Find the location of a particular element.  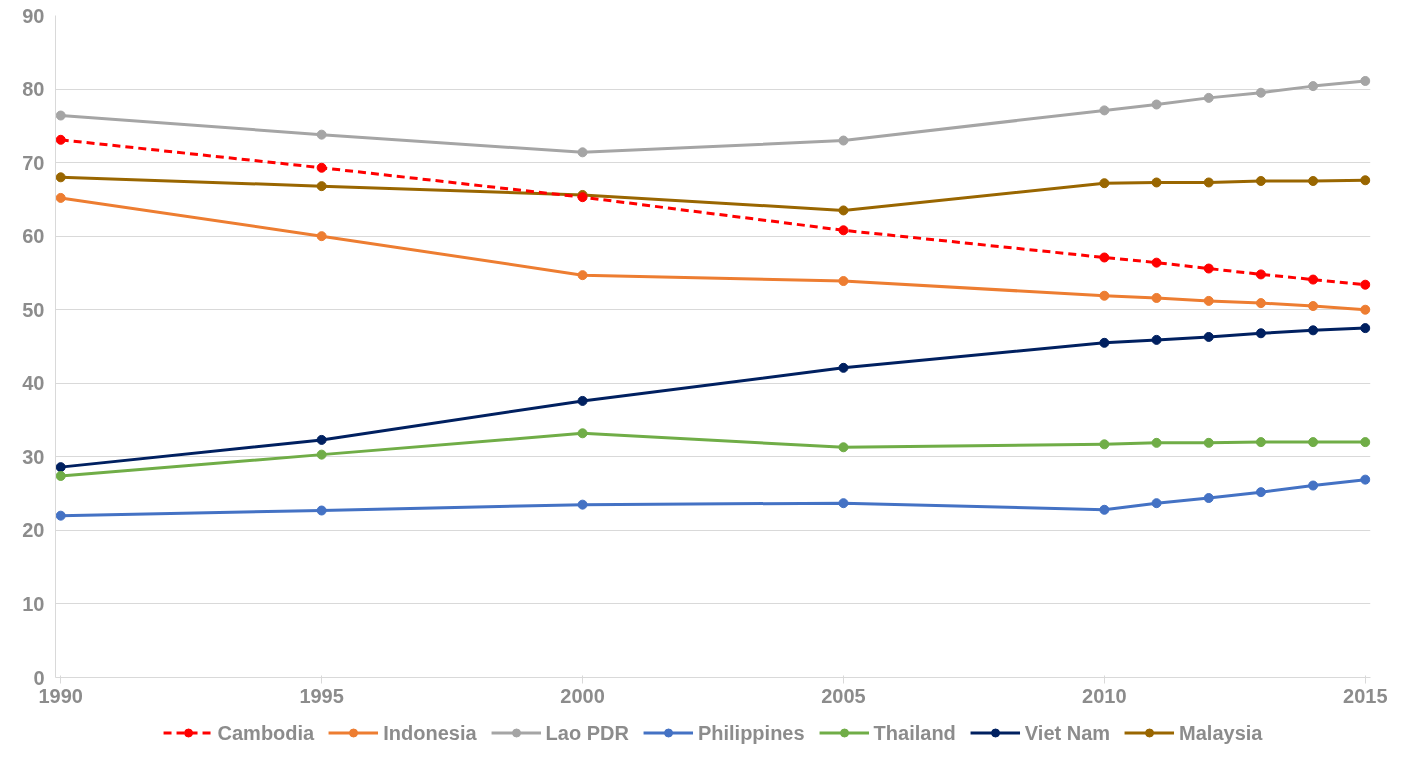

y-tick-label: 80 is located at coordinates (33, 89).